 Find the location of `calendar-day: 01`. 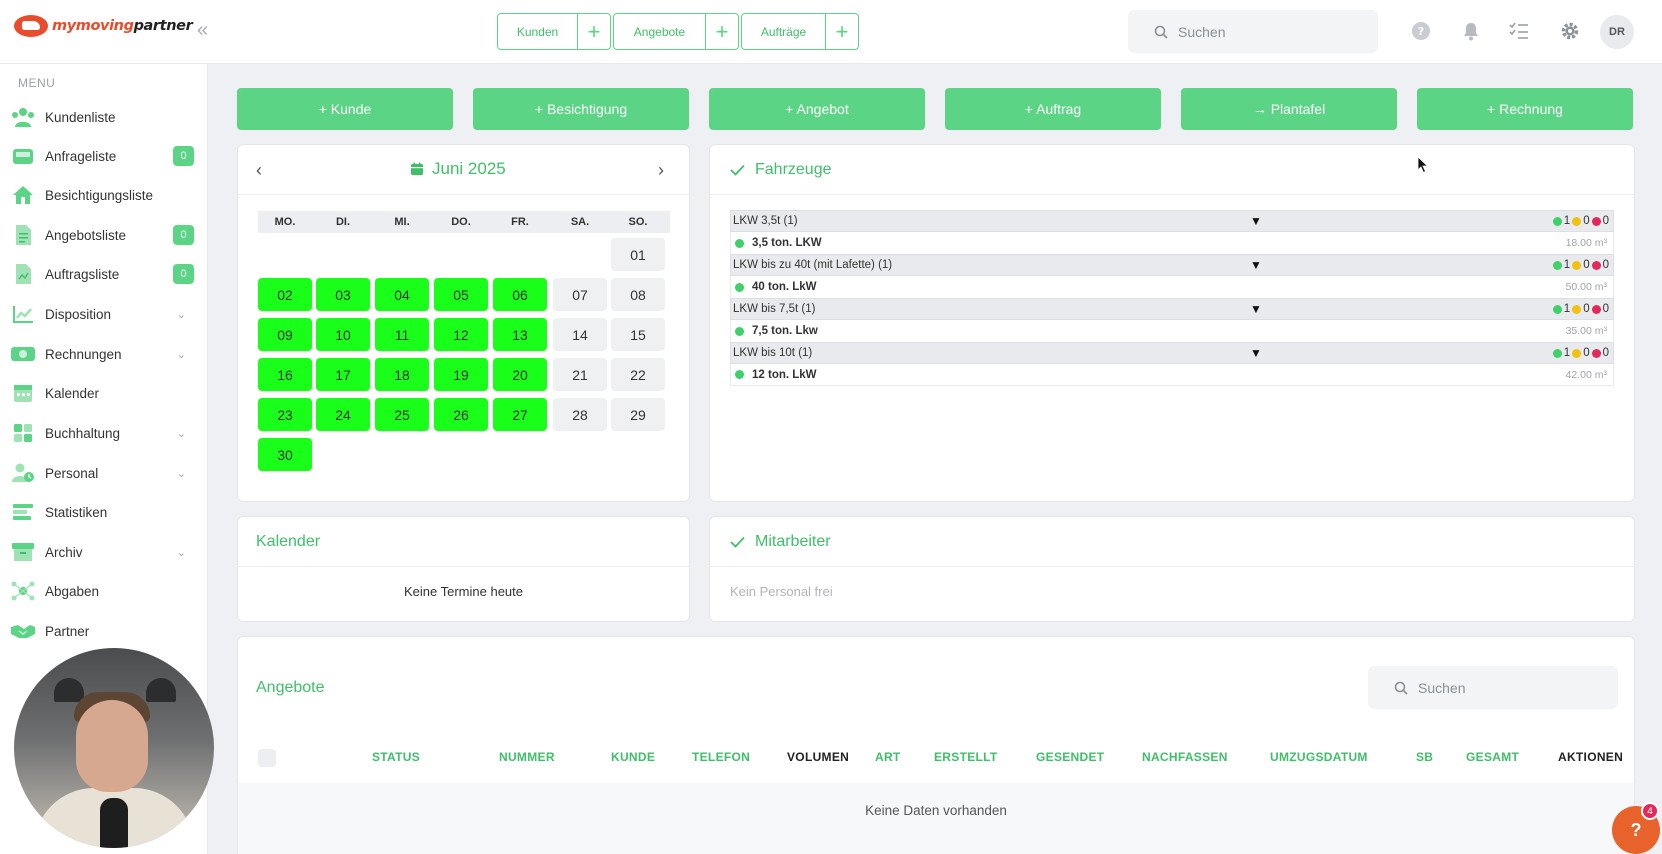

calendar-day: 01 is located at coordinates (638, 254).